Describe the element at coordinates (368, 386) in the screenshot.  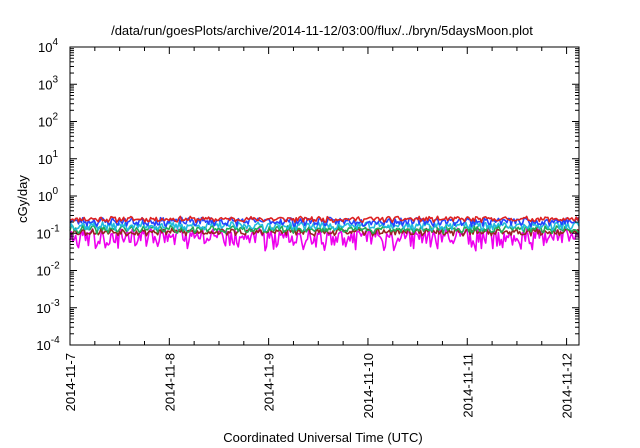
I see `x-tick-label: 2014-11-10` at that location.